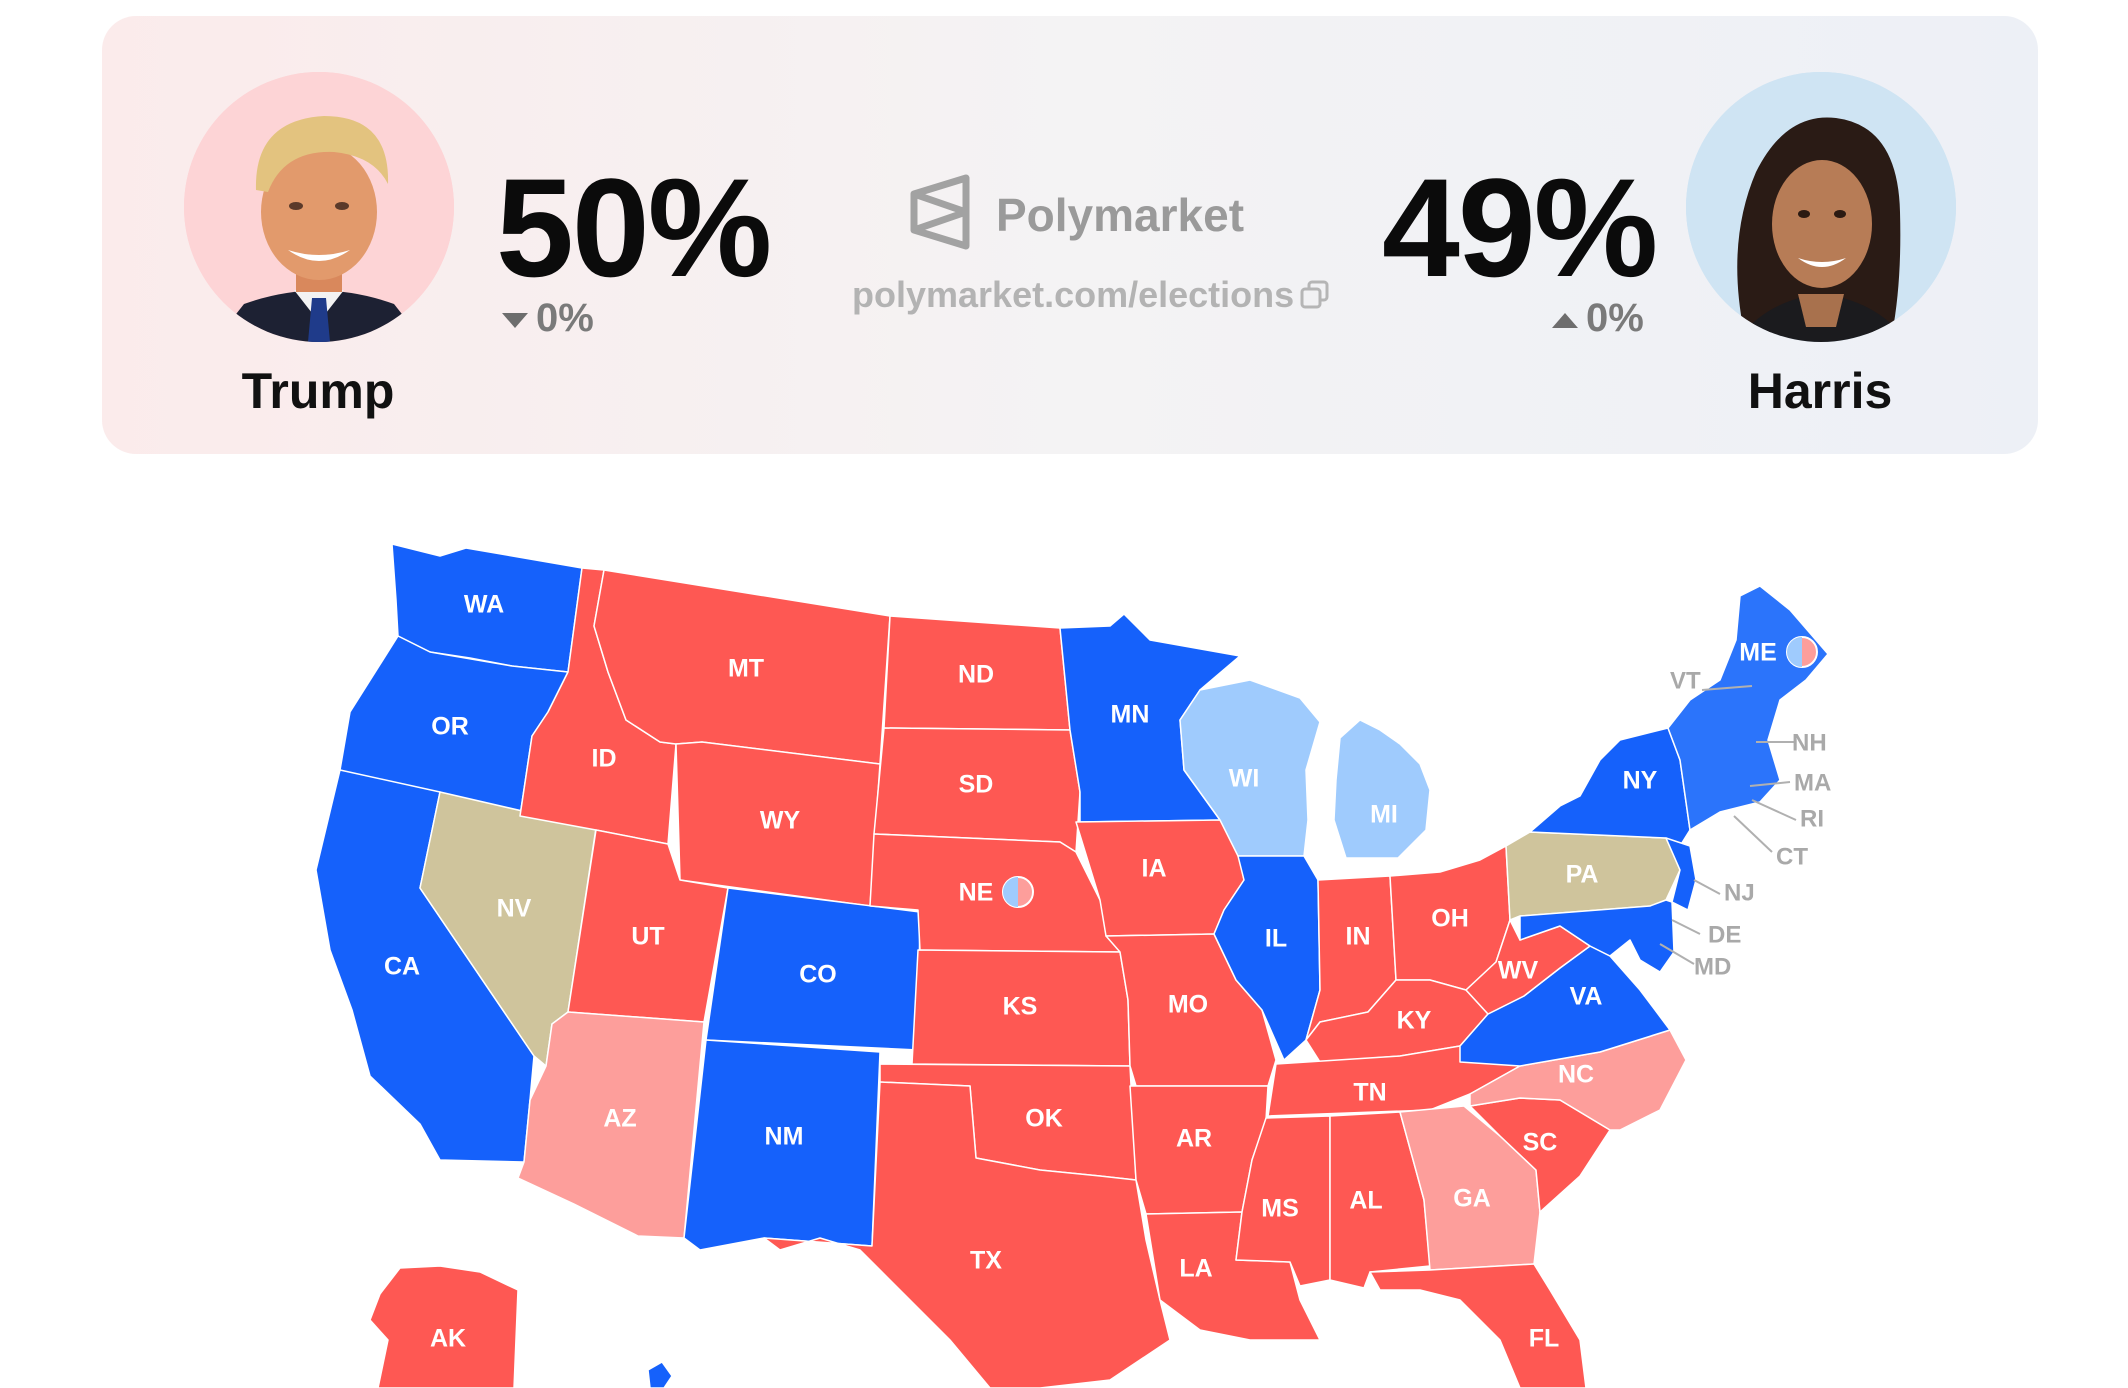 The image size is (2128, 1388). Describe the element at coordinates (1821, 207) in the screenshot. I see `harris-avatar` at that location.